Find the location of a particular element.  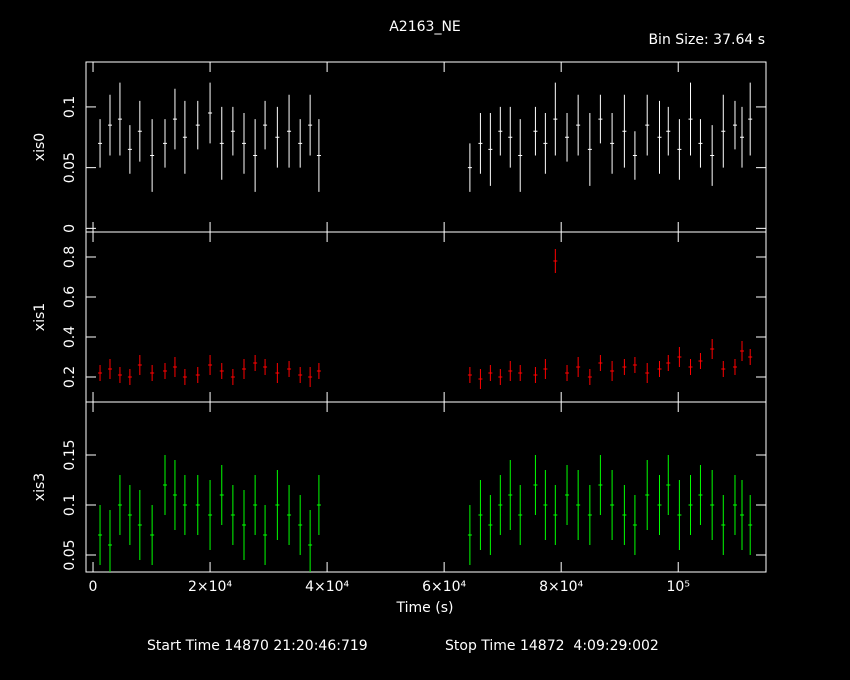

x-tick-label: 10⁵ is located at coordinates (678, 587).